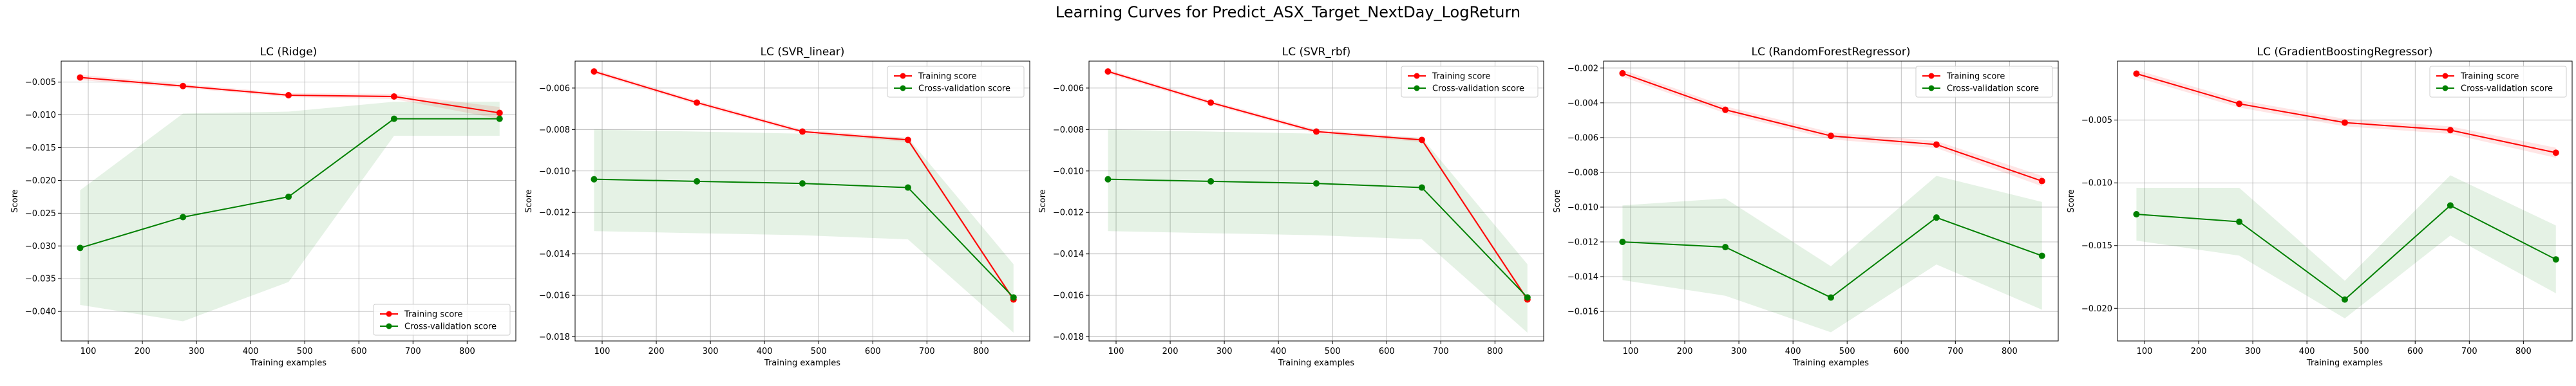 This screenshot has width=2576, height=386. What do you see at coordinates (2345, 52) in the screenshot?
I see `panel-title: LC (GradientBoostingRegressor)` at bounding box center [2345, 52].